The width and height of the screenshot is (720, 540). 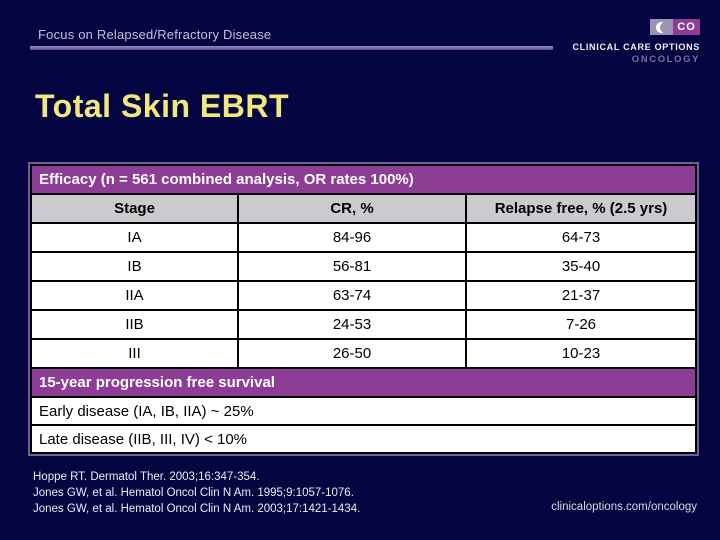 I want to click on table-row: IIB 24-53 7-26, so click(x=363, y=325).